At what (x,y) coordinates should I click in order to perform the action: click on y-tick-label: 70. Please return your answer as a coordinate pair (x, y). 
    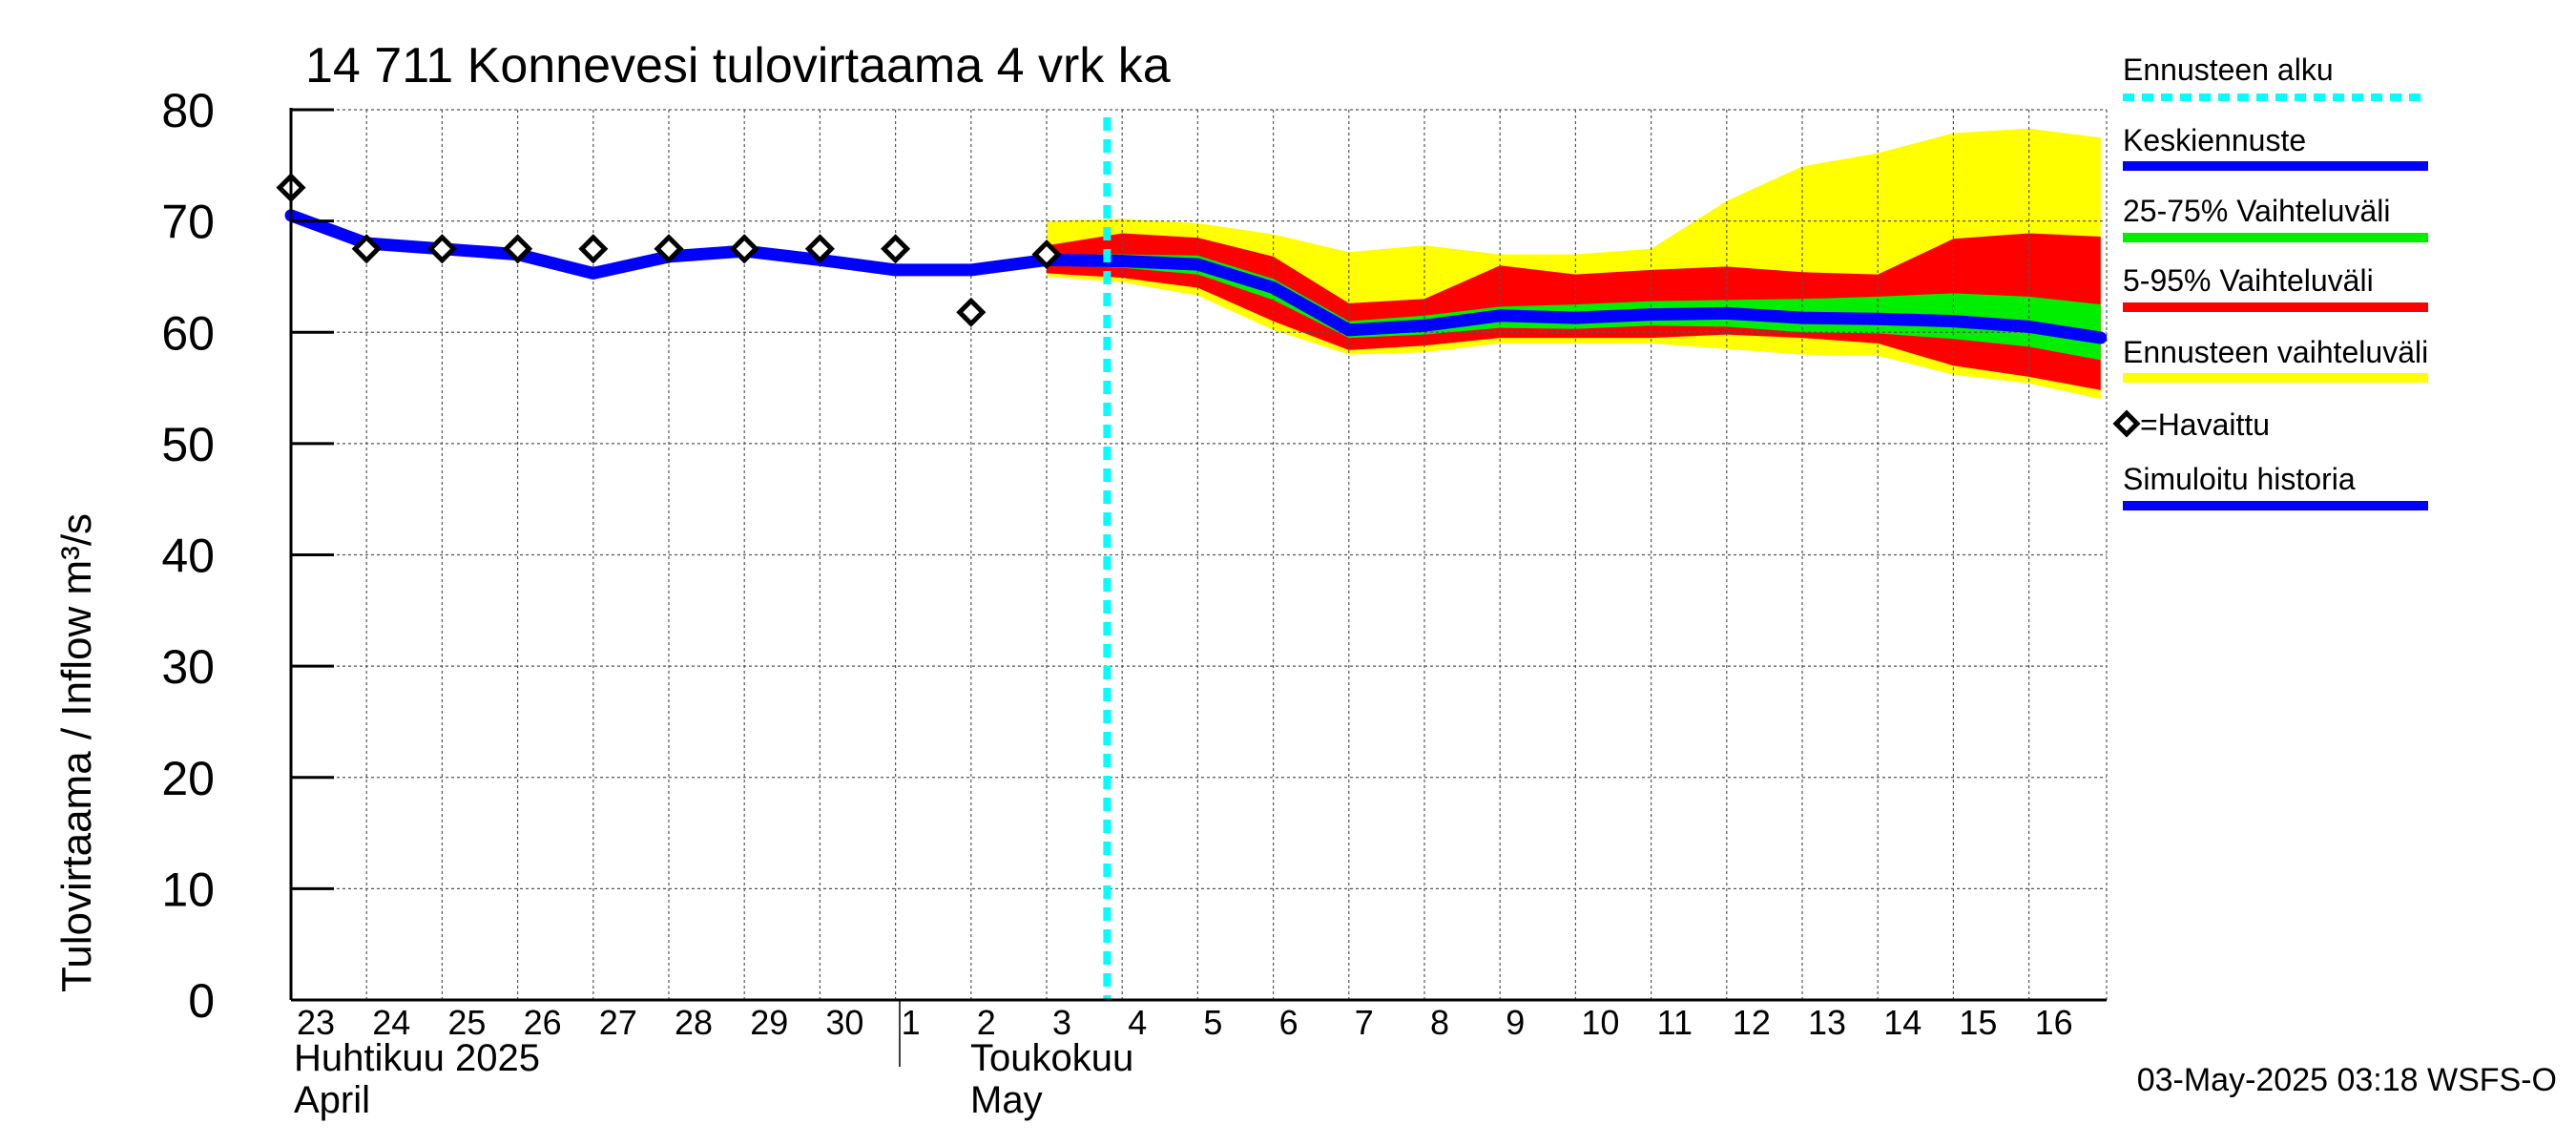
    Looking at the image, I should click on (188, 222).